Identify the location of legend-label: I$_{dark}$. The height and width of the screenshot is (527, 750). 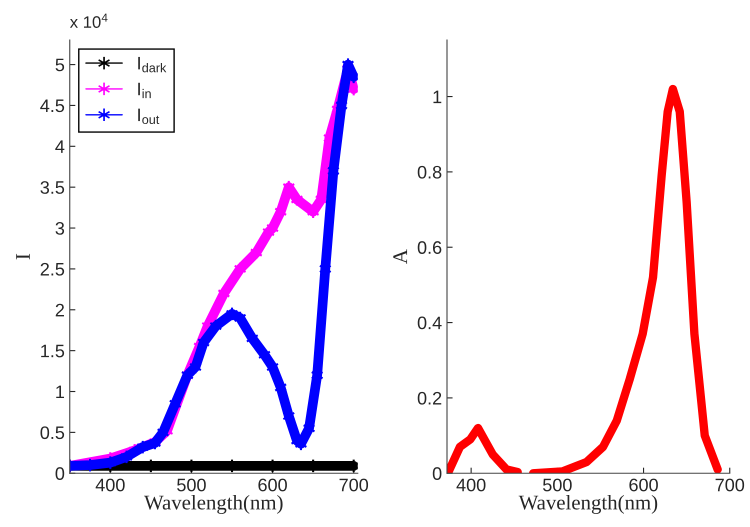
(152, 64).